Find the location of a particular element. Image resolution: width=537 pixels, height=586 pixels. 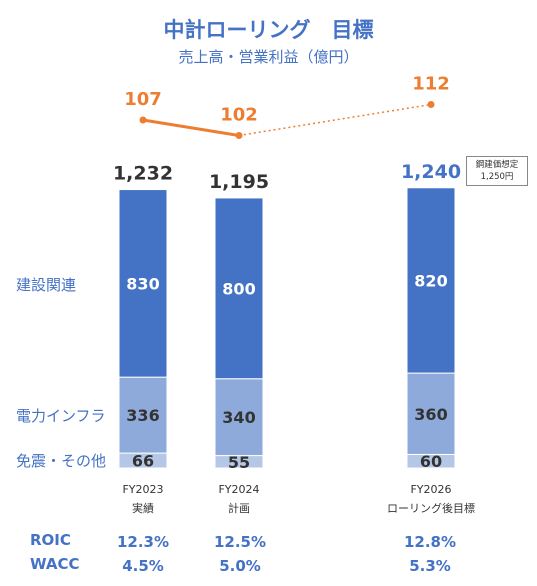

profit-label-0: 107 is located at coordinates (143, 99).